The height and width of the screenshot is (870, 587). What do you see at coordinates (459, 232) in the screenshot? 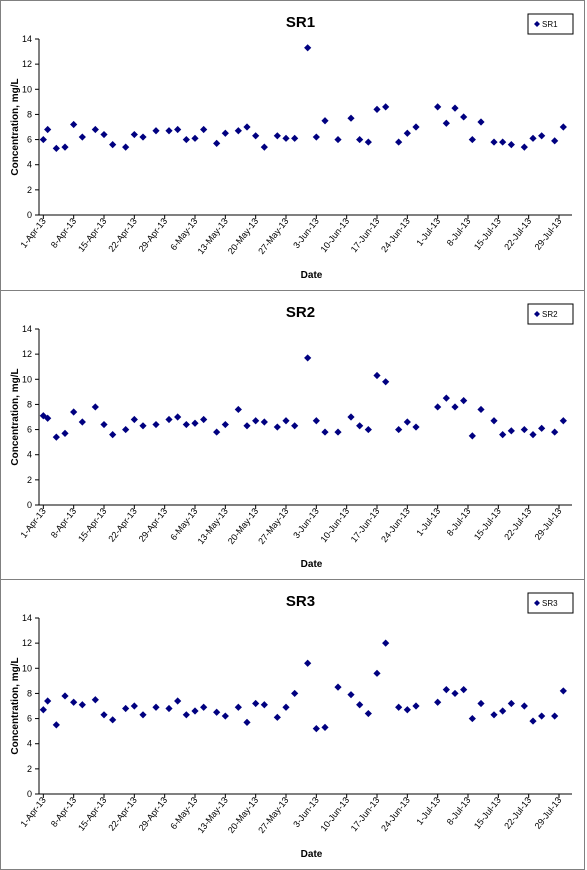
I see `x-tick-label: 8-Jul-13` at bounding box center [459, 232].